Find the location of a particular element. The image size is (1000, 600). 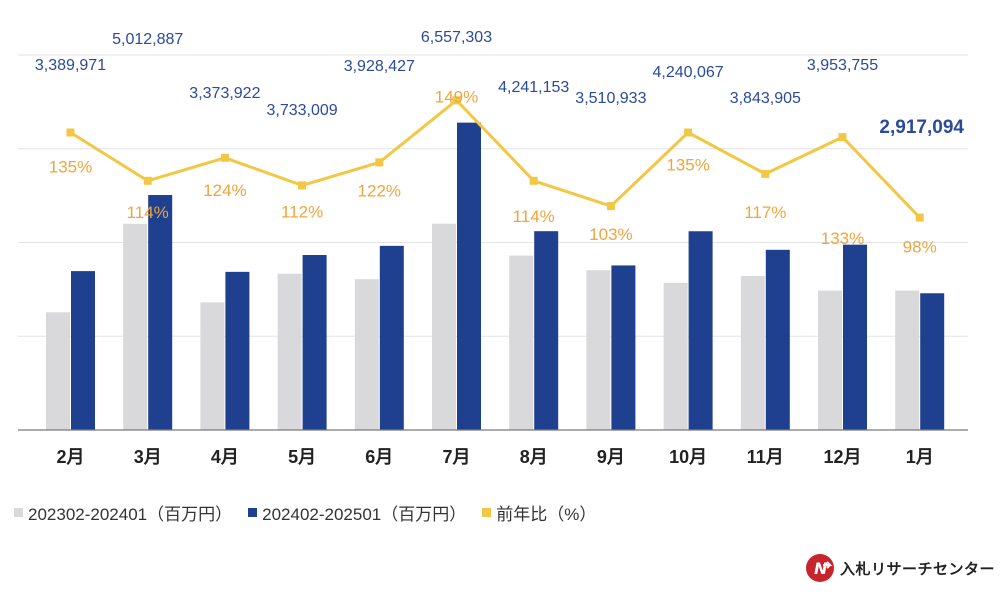

brand: N 入札リサーチセンター is located at coordinates (900, 568).